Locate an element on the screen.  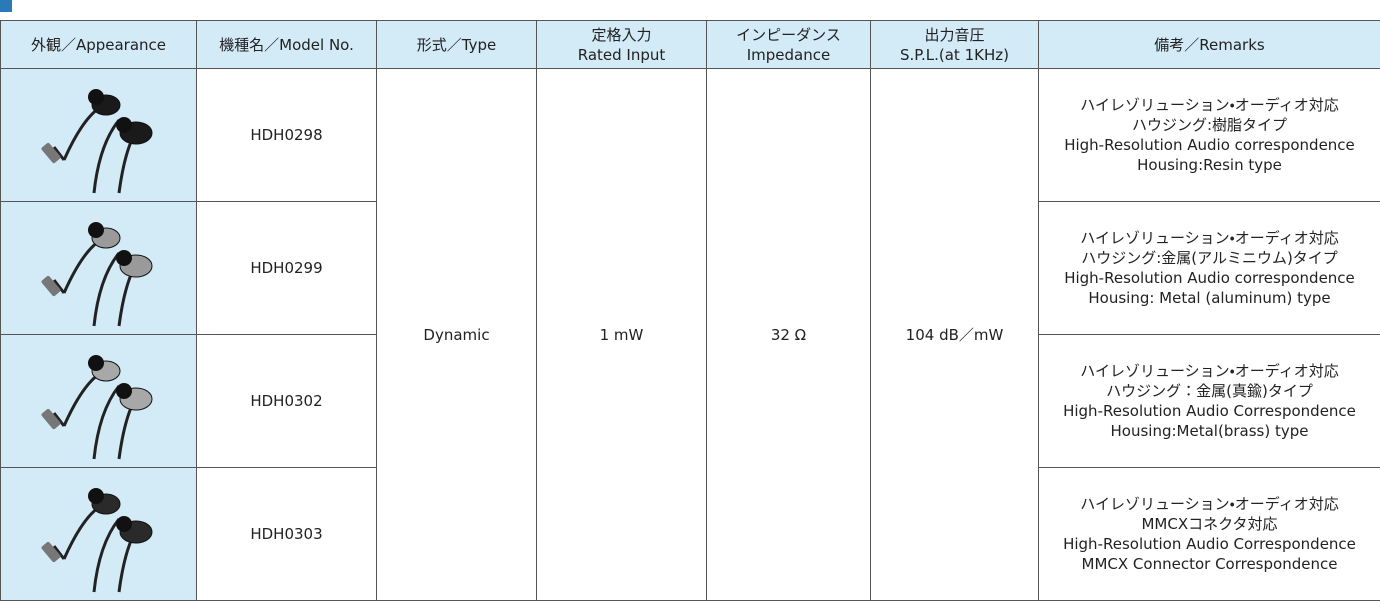
text-line: Rated Input is located at coordinates (621, 54).